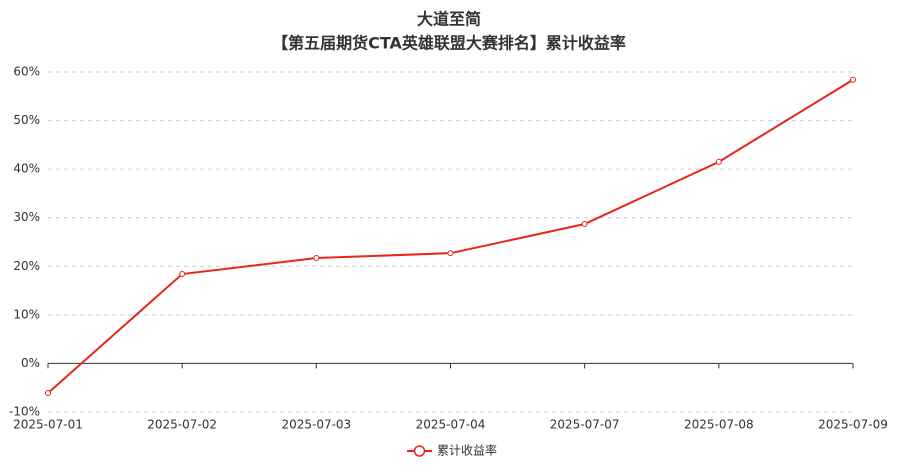 The image size is (899, 469). What do you see at coordinates (48, 425) in the screenshot?
I see `x-tick-label: 2025-07-01` at bounding box center [48, 425].